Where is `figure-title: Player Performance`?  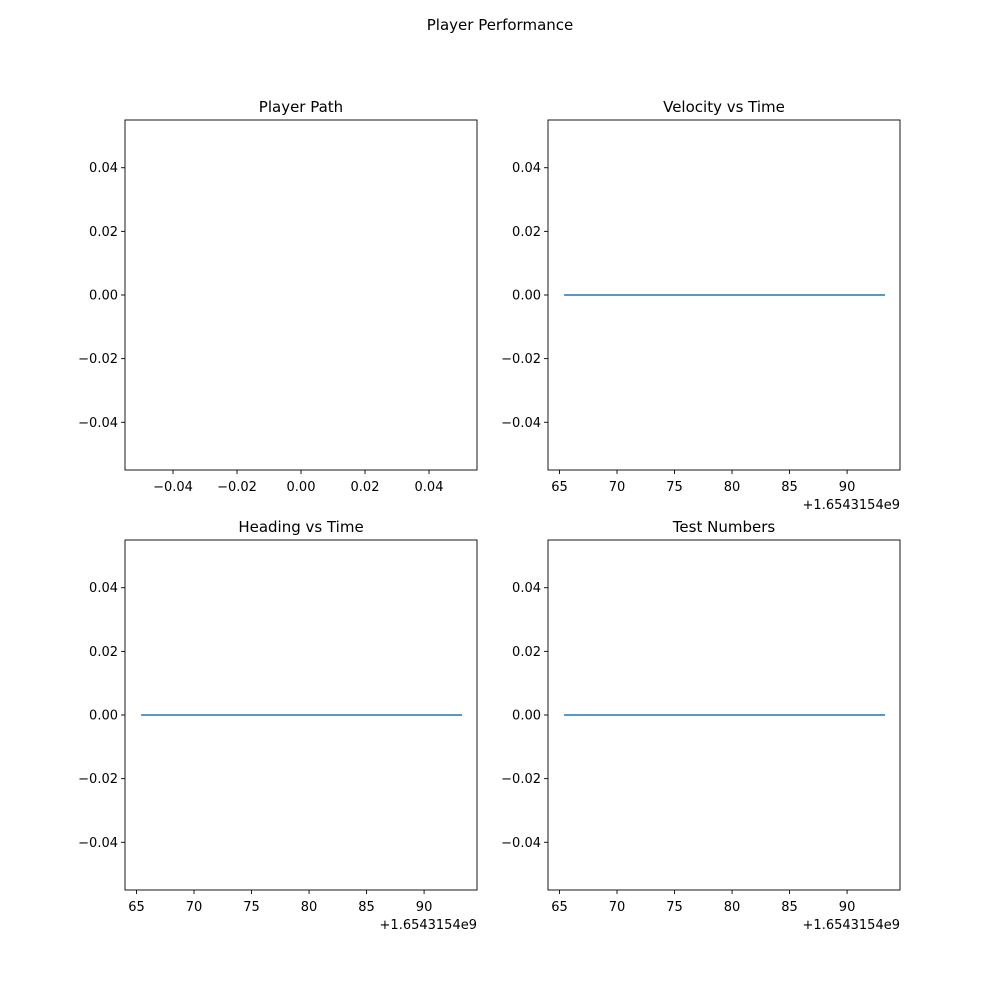 figure-title: Player Performance is located at coordinates (500, 25).